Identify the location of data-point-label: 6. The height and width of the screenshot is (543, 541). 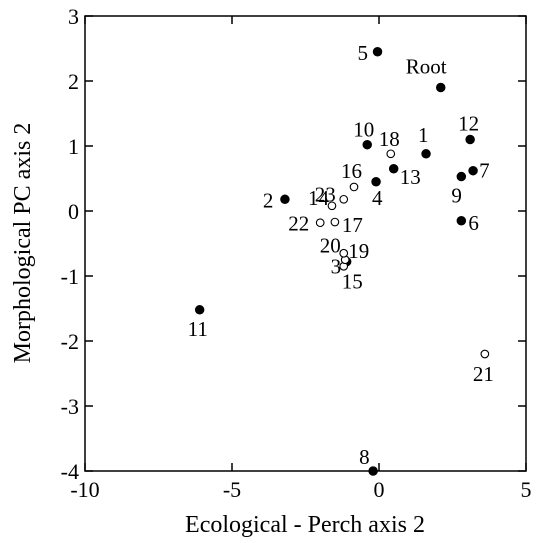
(473, 223).